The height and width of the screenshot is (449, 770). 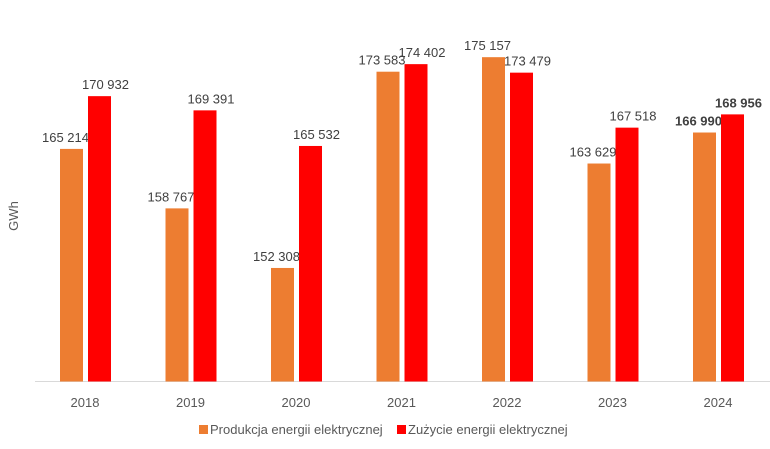 What do you see at coordinates (65, 137) in the screenshot?
I see `data-label: 165 214` at bounding box center [65, 137].